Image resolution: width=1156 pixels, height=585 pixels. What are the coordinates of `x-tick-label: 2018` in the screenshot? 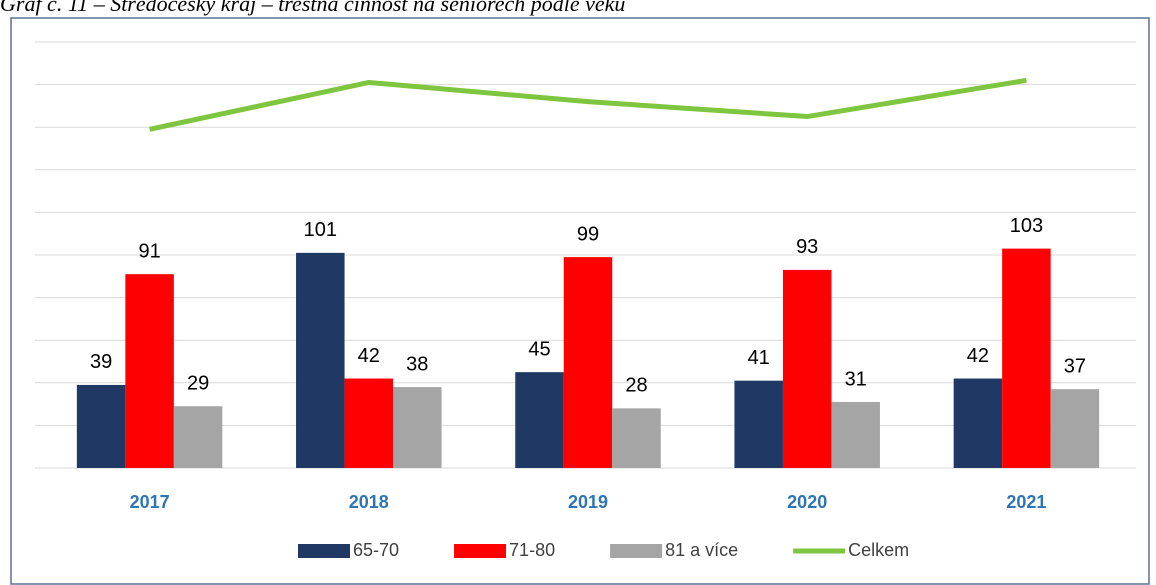 It's located at (369, 502).